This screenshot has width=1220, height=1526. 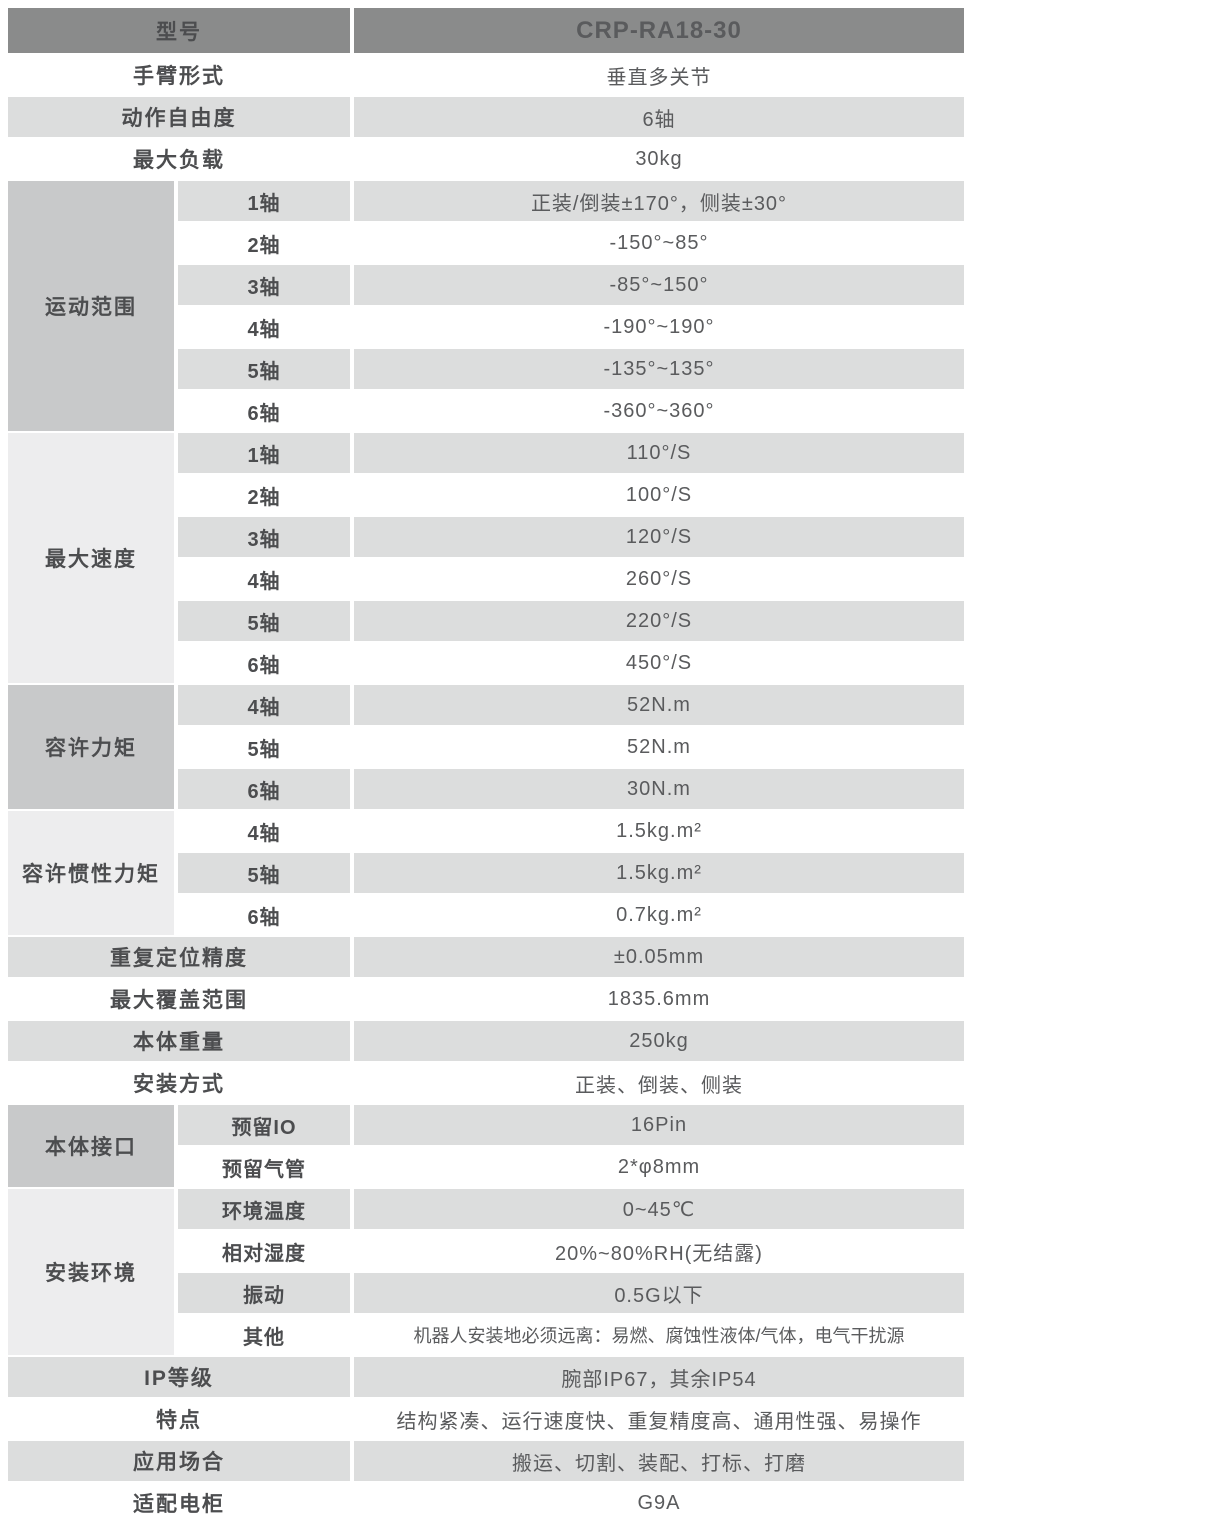 What do you see at coordinates (179, 1420) in the screenshot?
I see `row-label-features: 特点` at bounding box center [179, 1420].